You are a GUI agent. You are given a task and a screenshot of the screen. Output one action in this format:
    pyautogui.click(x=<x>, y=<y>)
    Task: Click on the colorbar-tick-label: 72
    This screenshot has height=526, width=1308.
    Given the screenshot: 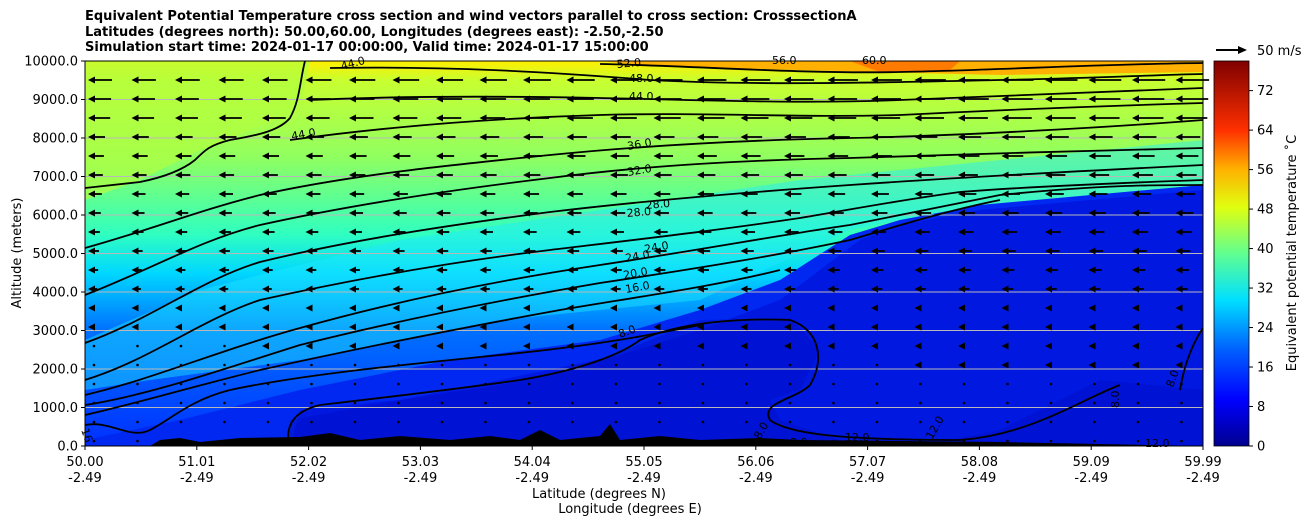 What is the action you would take?
    pyautogui.click(x=1265, y=91)
    